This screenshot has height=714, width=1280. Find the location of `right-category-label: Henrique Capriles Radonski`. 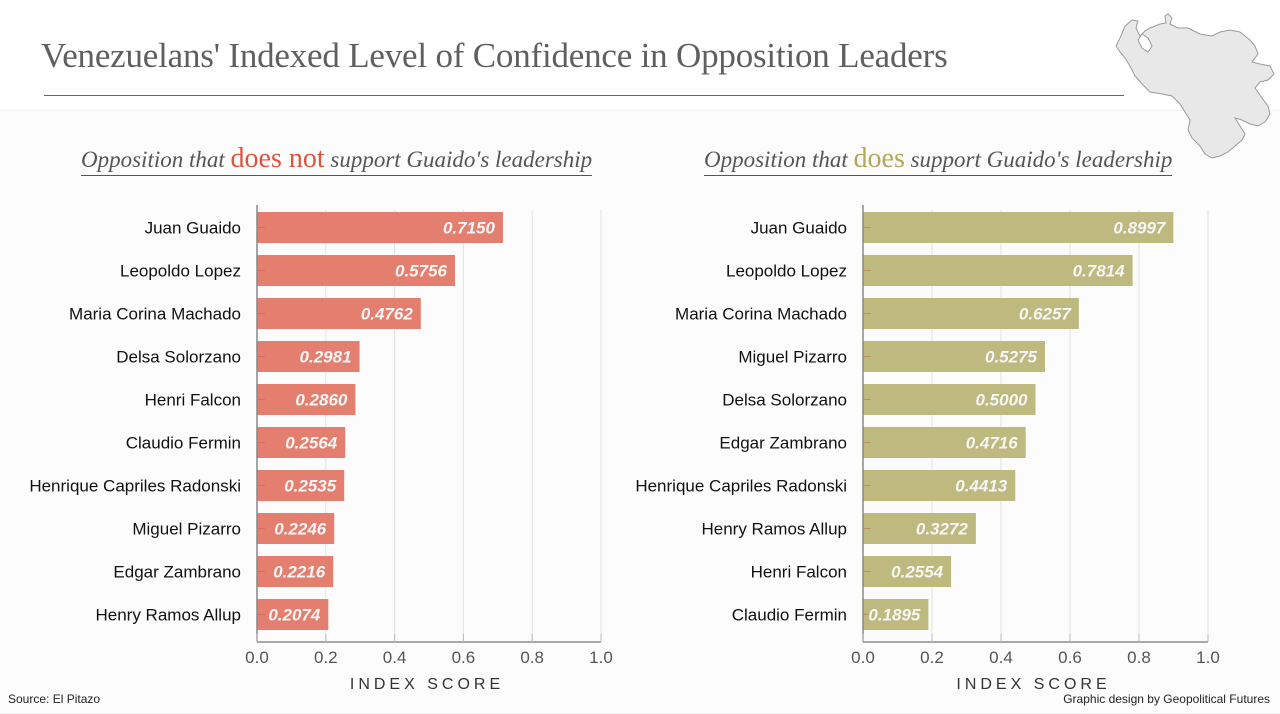

right-category-label: Henrique Capriles Radonski is located at coordinates (741, 486).